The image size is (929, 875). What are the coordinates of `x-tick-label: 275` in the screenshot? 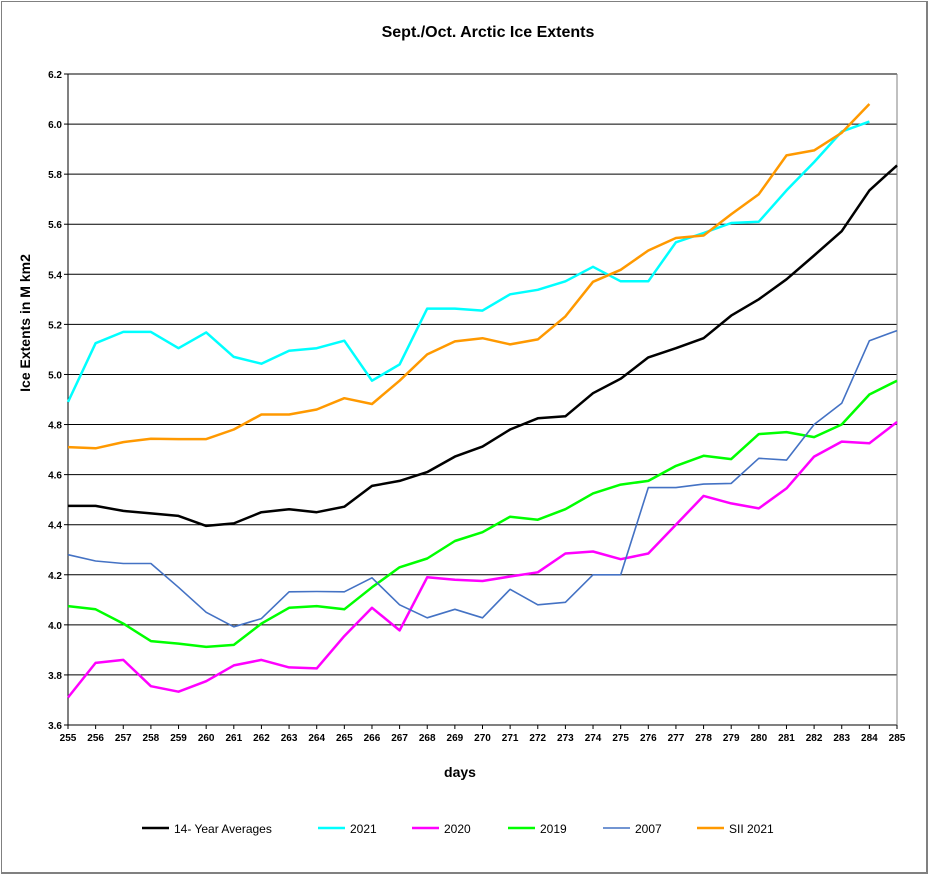 It's located at (620, 738).